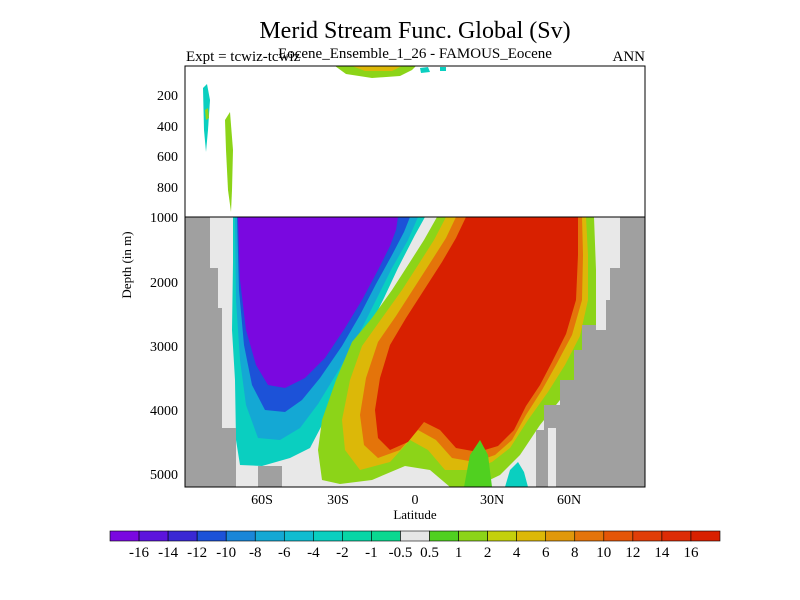  Describe the element at coordinates (226, 553) in the screenshot. I see `colorbar-label: -10` at that location.